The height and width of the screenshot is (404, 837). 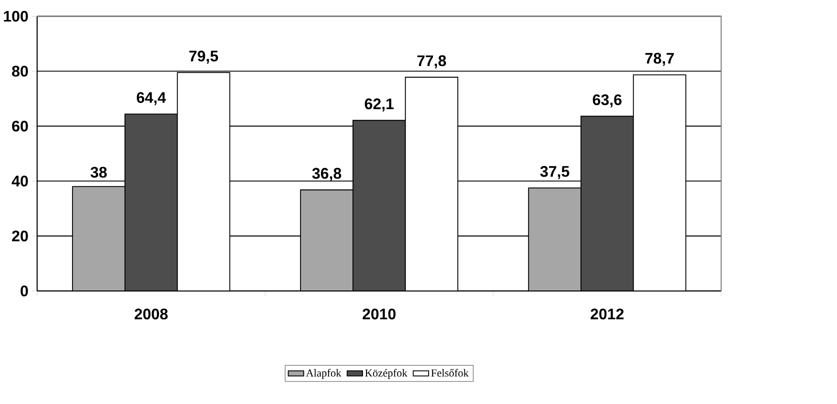 What do you see at coordinates (379, 314) in the screenshot?
I see `x-tick-label: 2010` at bounding box center [379, 314].